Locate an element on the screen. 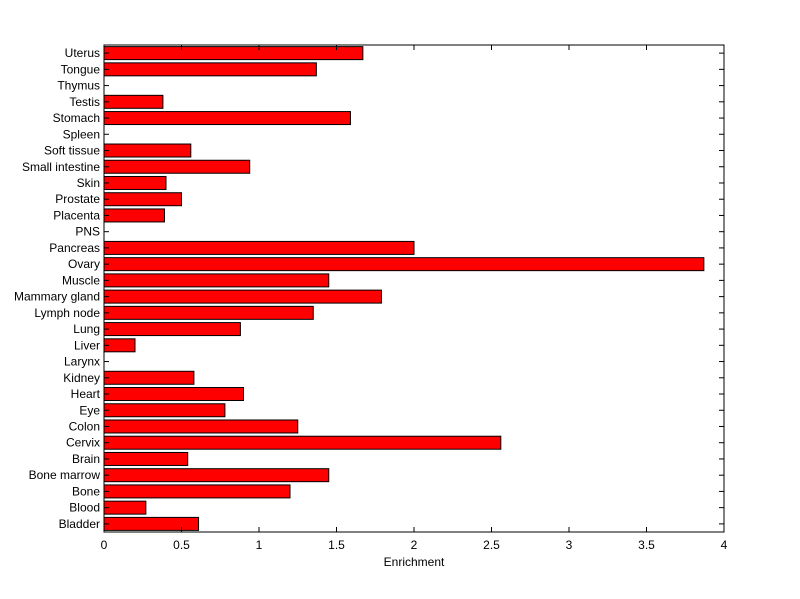 This screenshot has width=800, height=599. y-tick-label: Pancreas is located at coordinates (74, 248).